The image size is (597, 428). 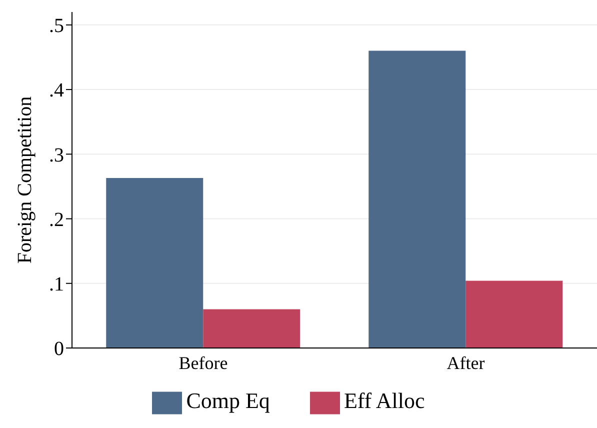 What do you see at coordinates (203, 362) in the screenshot?
I see `x-tick-label: Before` at bounding box center [203, 362].